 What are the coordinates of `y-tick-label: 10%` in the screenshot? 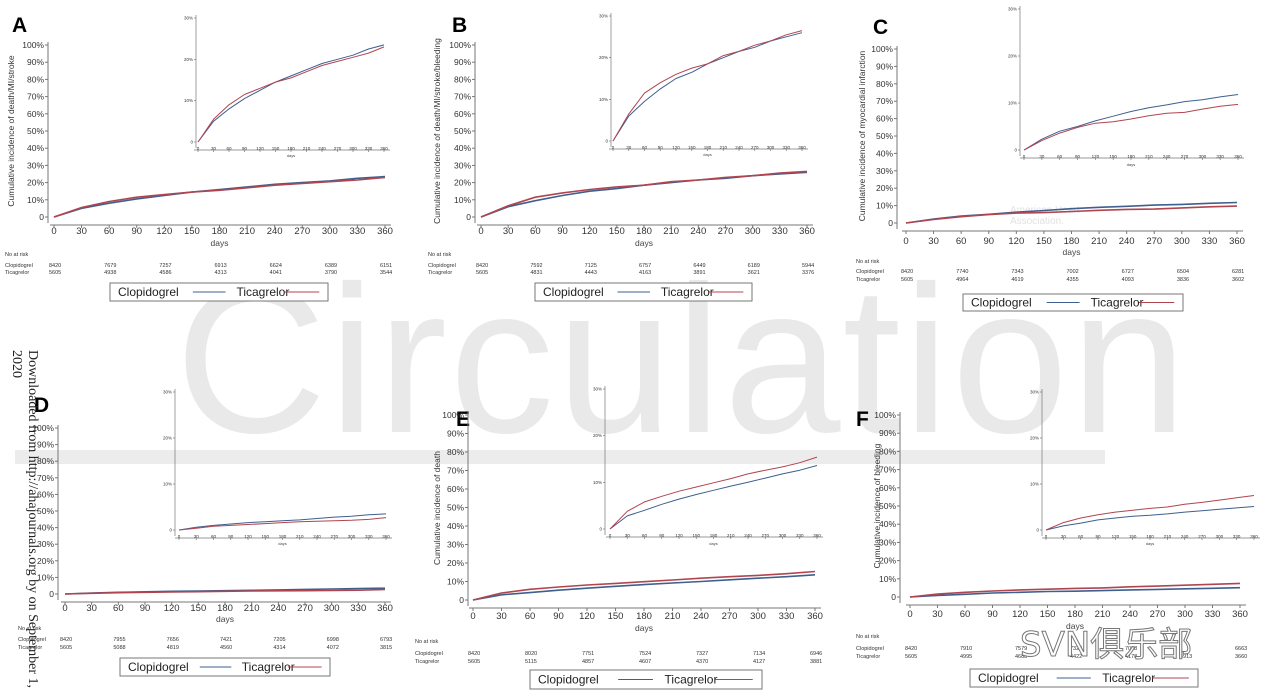 It's located at (884, 206).